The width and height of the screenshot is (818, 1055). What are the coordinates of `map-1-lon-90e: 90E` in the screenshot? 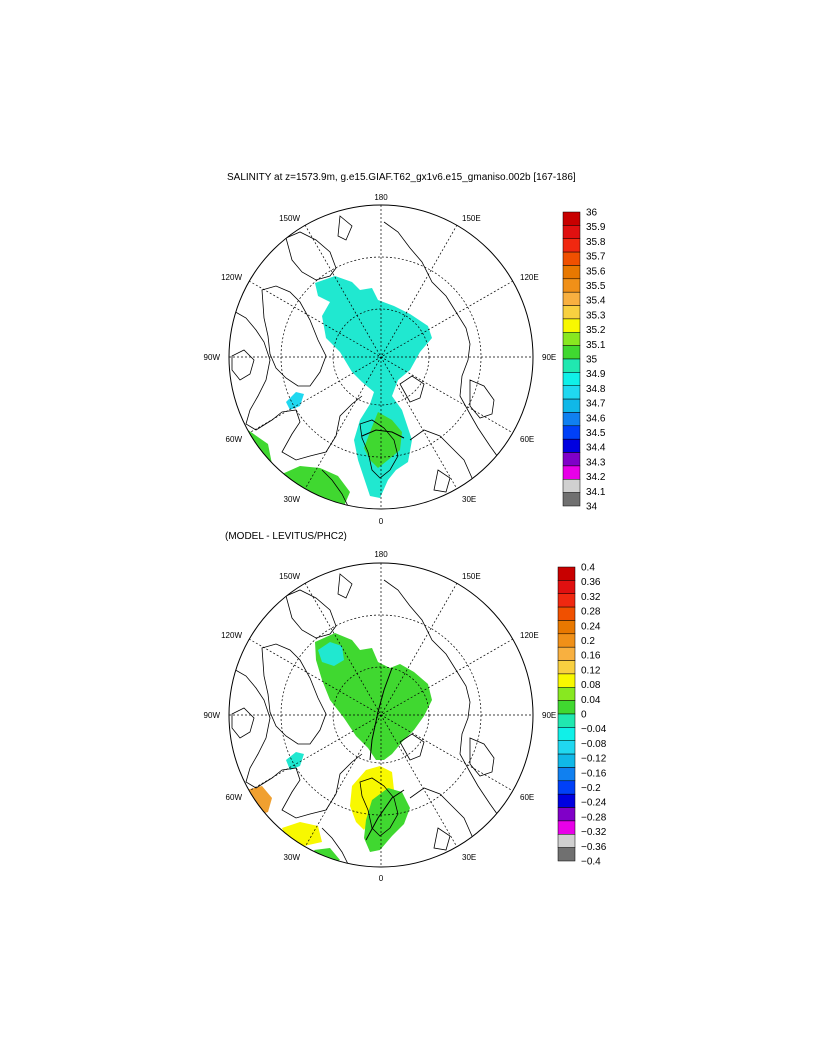 It's located at (549, 357).